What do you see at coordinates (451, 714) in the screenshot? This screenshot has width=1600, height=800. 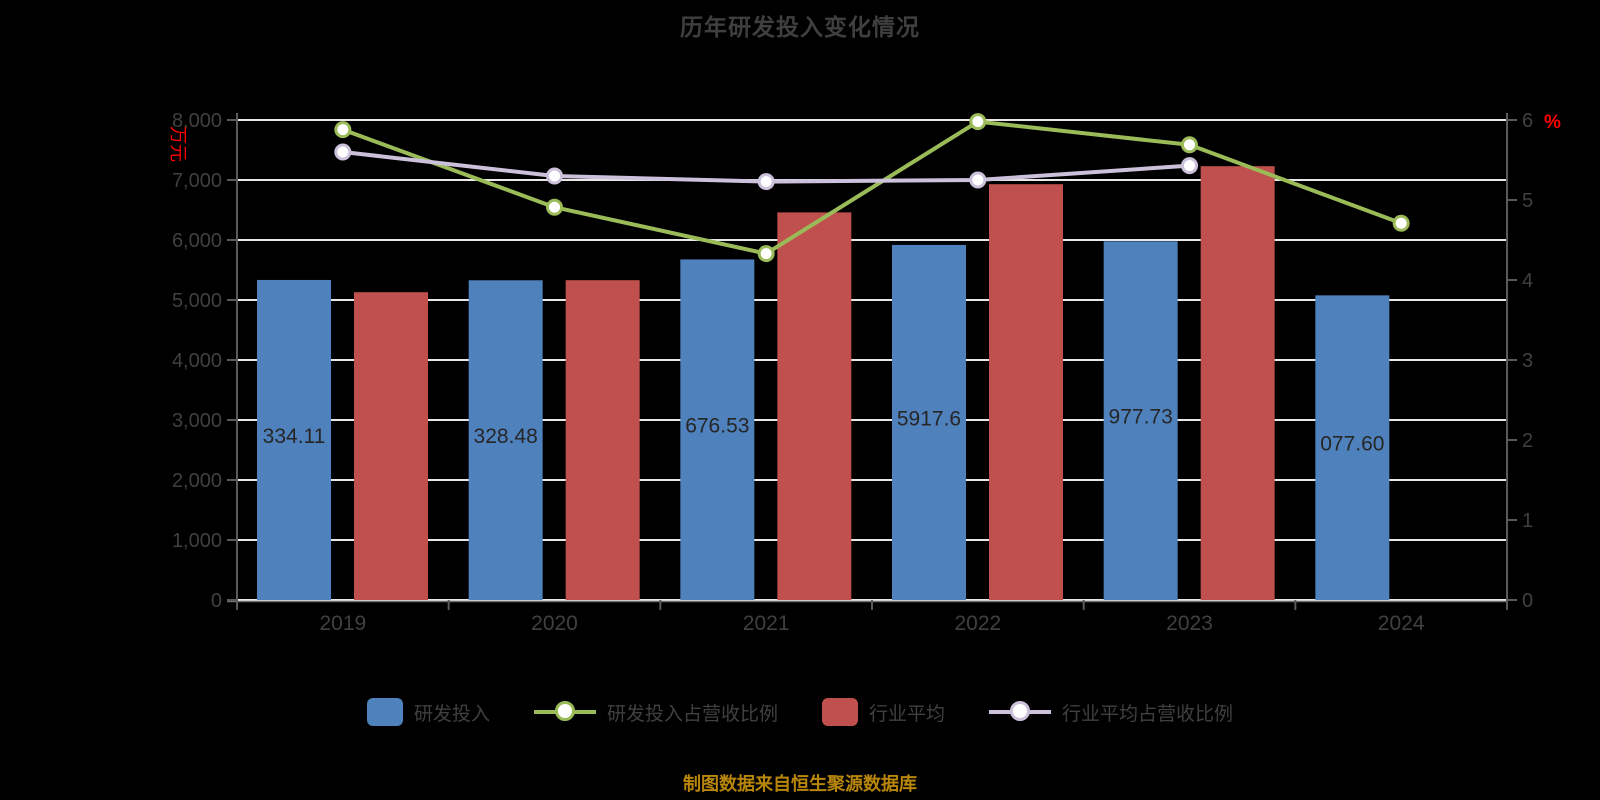 I see `legend-label: 研发投入` at bounding box center [451, 714].